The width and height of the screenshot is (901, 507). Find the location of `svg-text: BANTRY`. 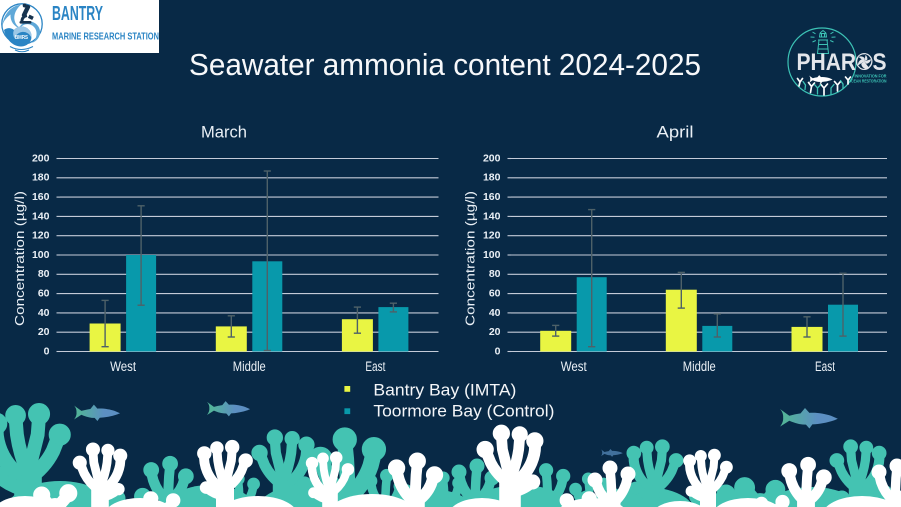

svg-text: BANTRY is located at coordinates (77, 14).